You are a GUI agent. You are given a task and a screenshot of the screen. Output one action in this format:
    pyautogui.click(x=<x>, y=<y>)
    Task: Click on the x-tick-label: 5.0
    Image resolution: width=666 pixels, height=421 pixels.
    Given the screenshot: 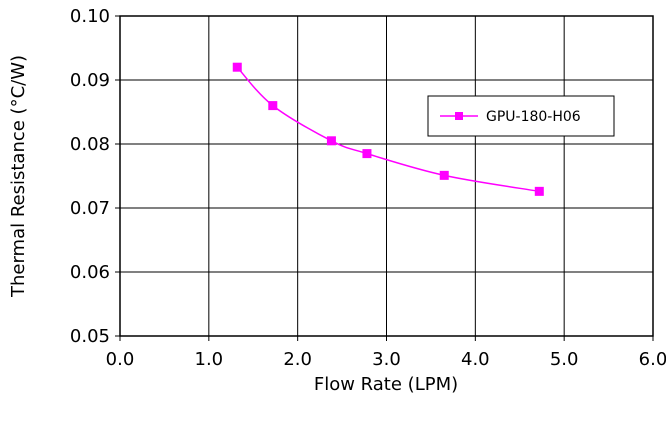 What is the action you would take?
    pyautogui.click(x=564, y=359)
    